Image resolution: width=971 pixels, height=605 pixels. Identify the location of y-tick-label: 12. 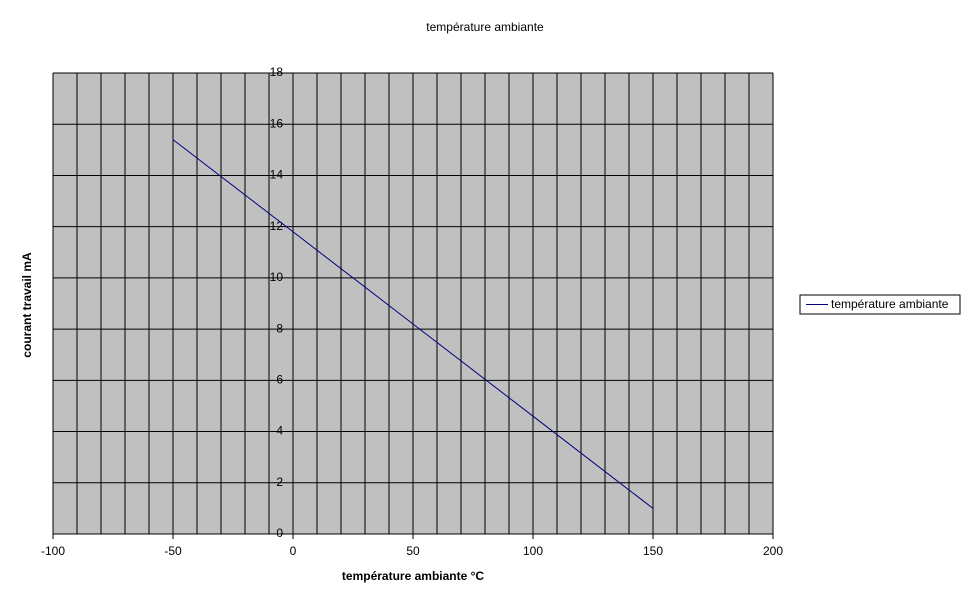
(277, 226).